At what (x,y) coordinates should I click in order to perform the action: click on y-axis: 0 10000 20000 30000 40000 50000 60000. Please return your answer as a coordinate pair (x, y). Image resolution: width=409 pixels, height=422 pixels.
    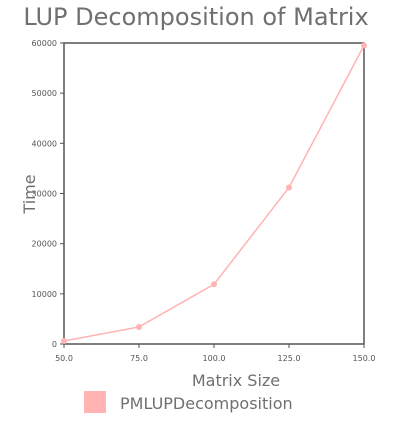
    Looking at the image, I should click on (48, 194).